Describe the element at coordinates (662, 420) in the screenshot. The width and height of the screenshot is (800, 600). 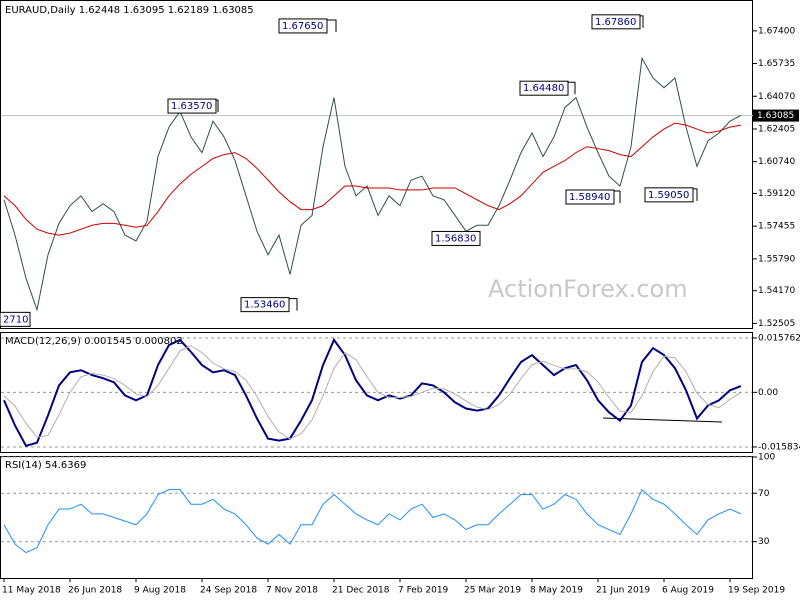
I see `divergence-line` at that location.